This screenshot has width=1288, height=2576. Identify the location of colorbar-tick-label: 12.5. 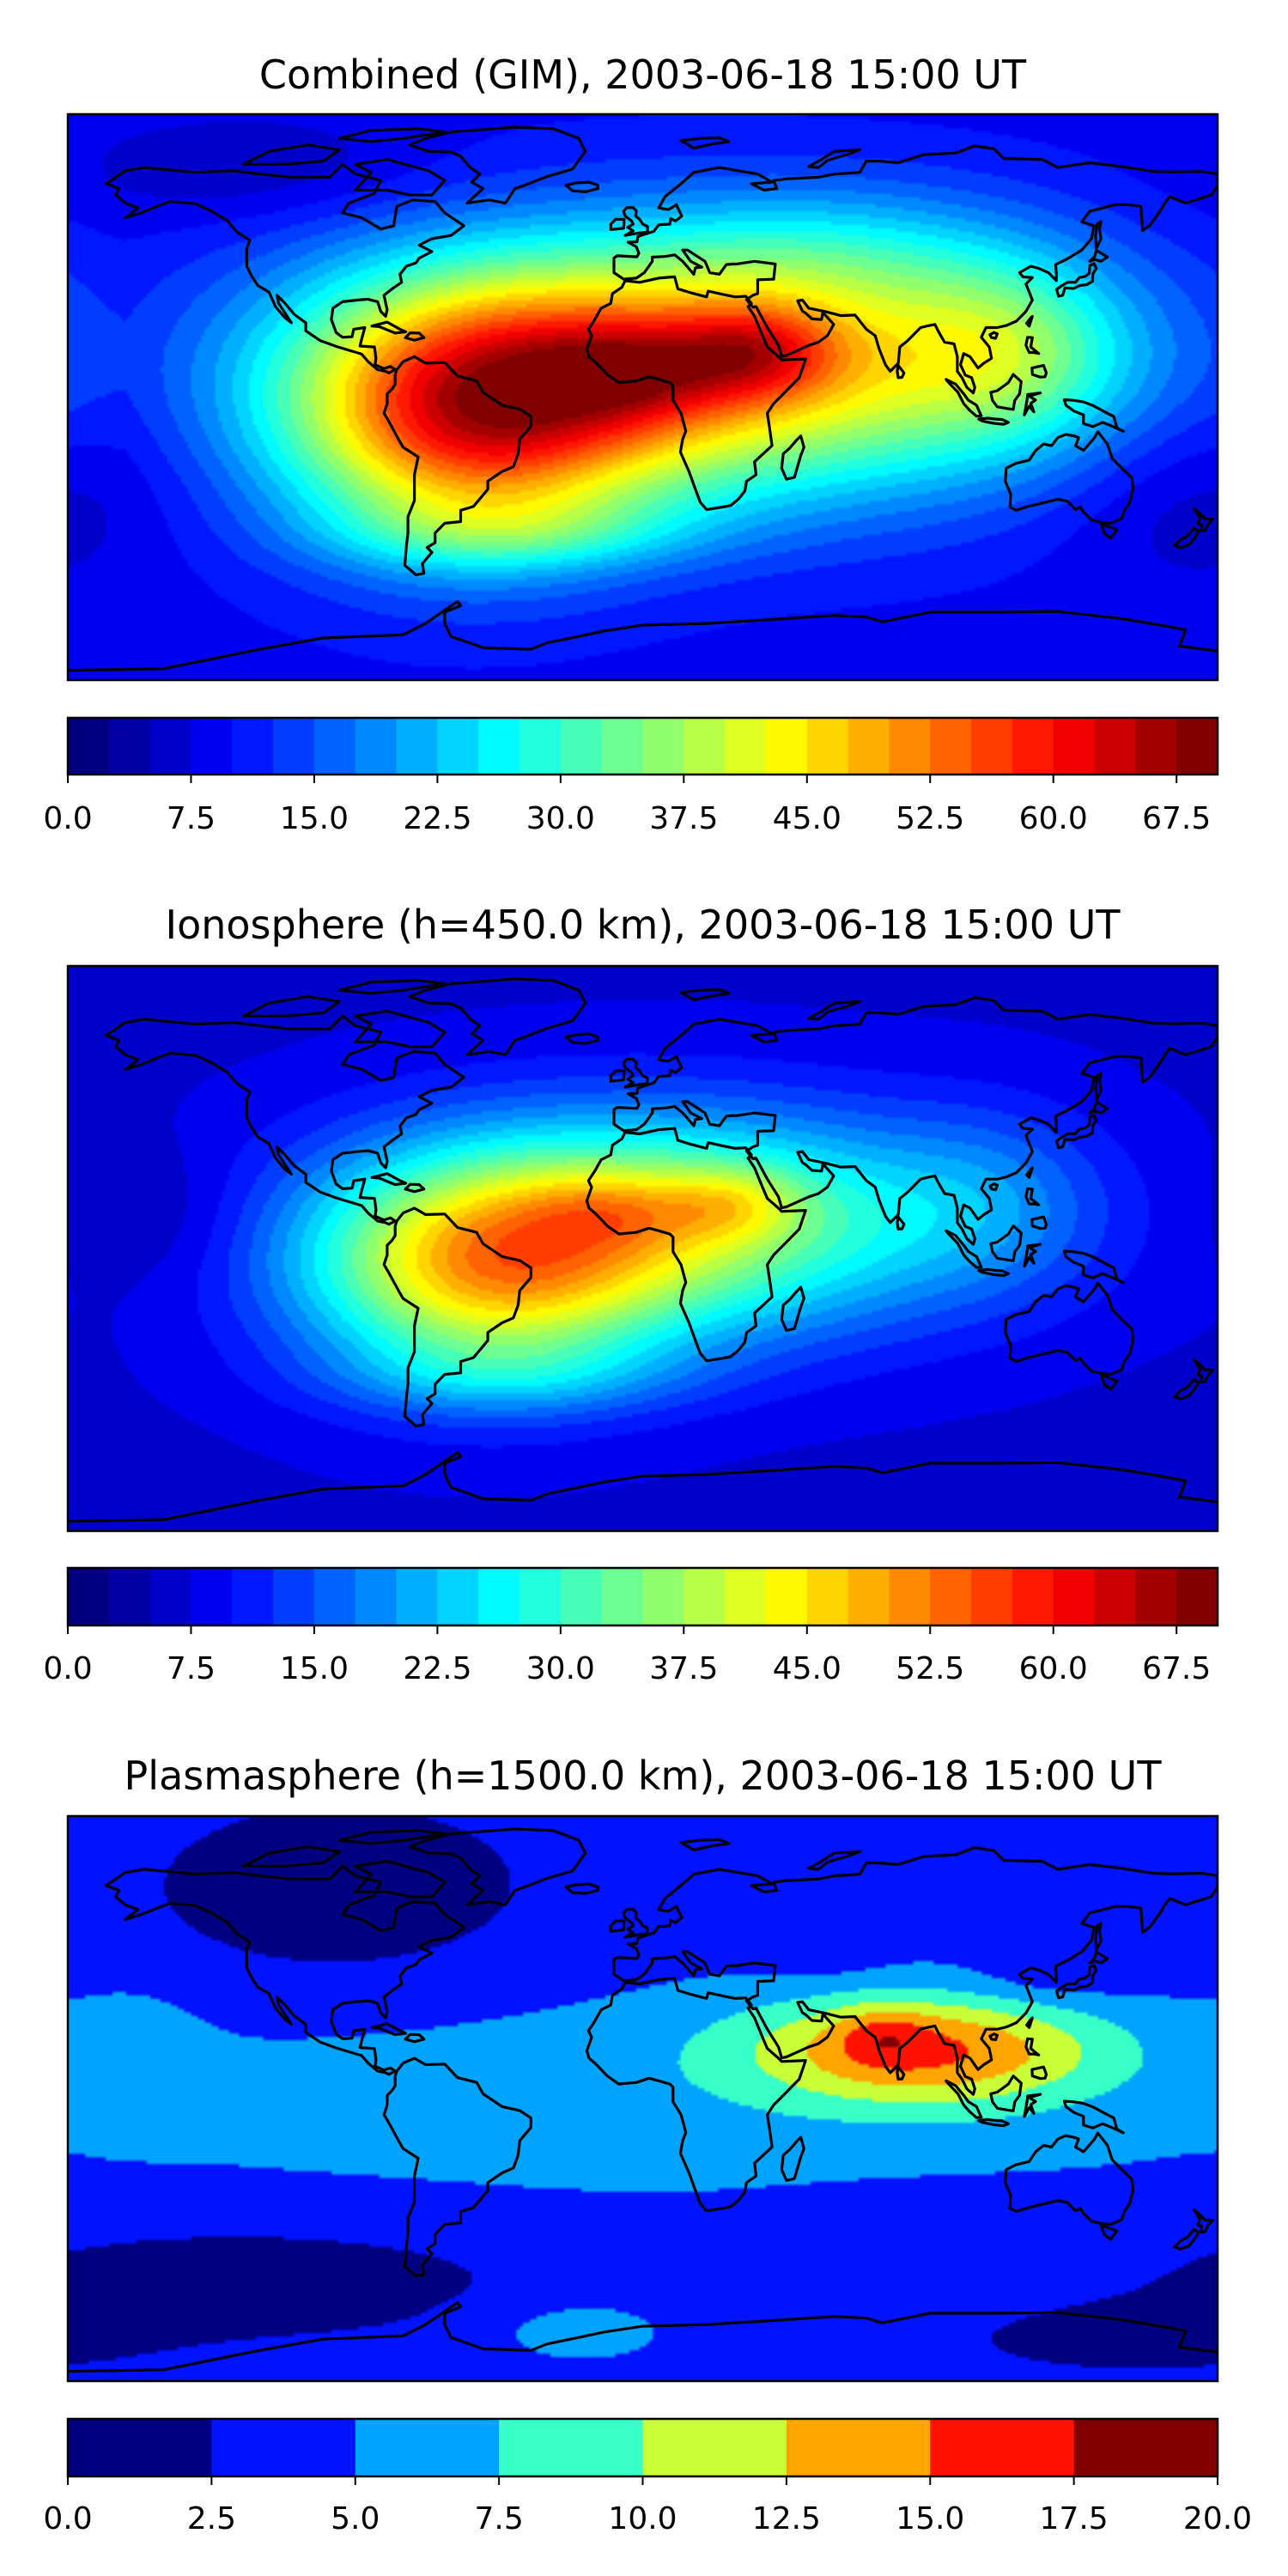
(786, 2519).